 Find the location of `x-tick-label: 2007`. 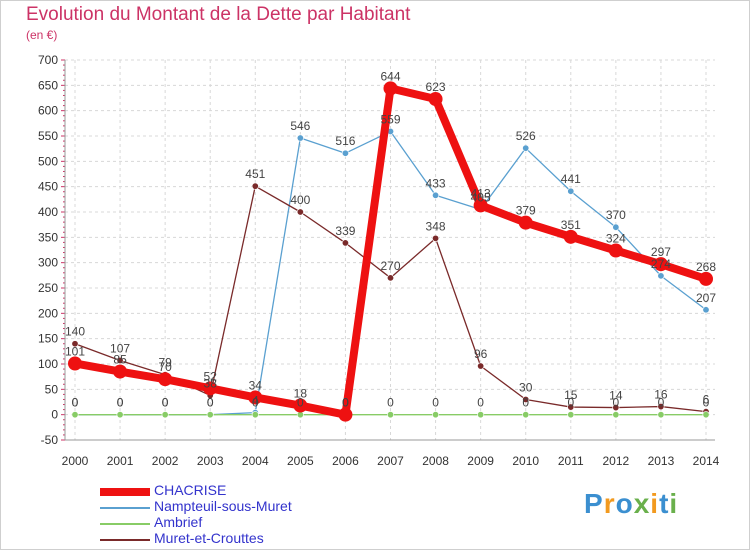

x-tick-label: 2007 is located at coordinates (390, 461).